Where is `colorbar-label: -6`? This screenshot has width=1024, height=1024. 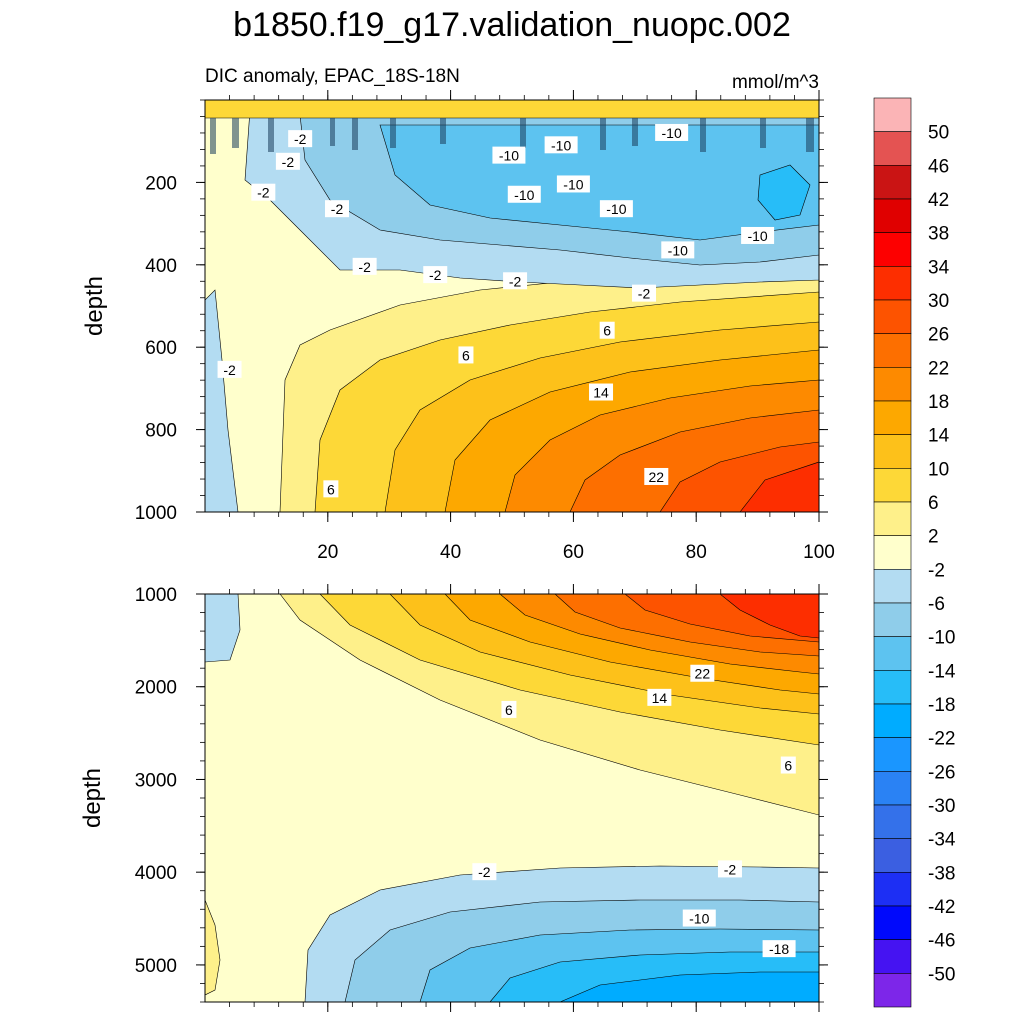
colorbar-label: -6 is located at coordinates (936, 604).